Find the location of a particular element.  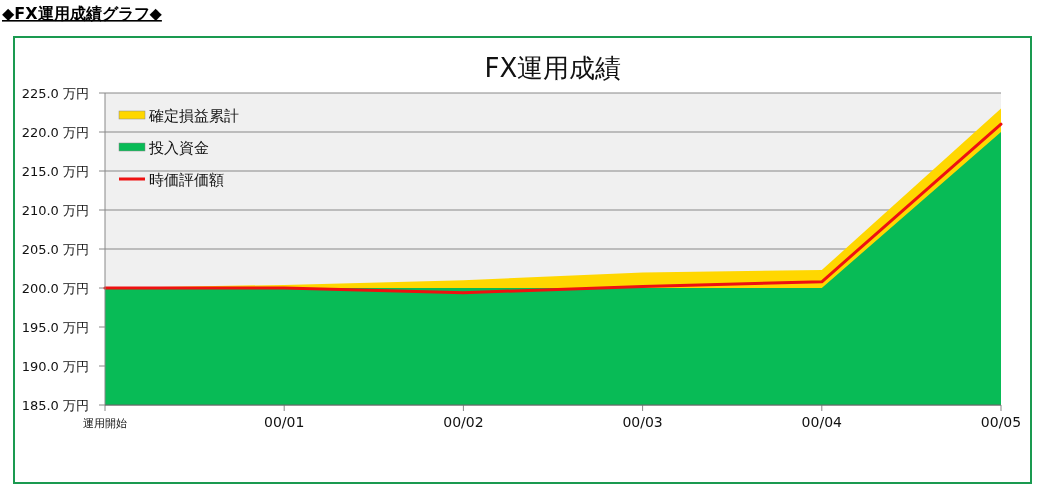

y-tick-label: 210.0 万円 is located at coordinates (55, 210).